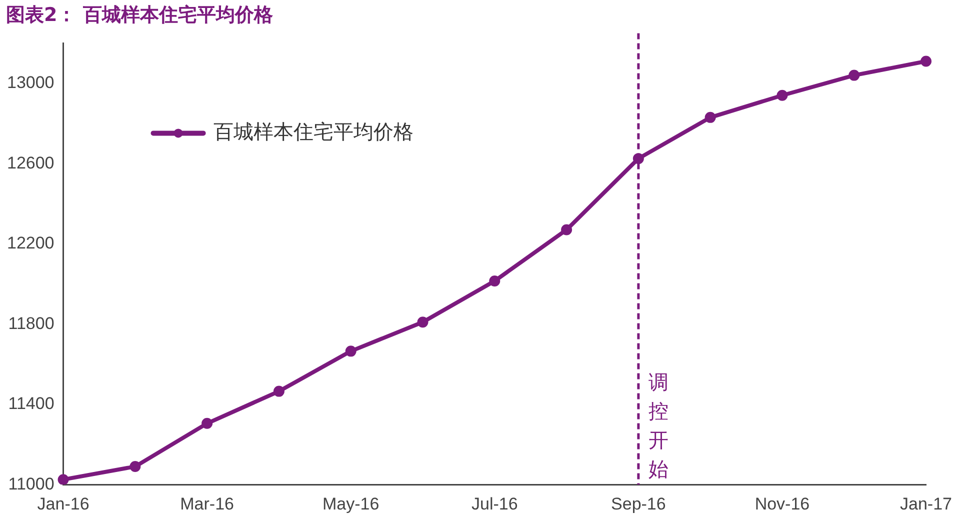 Image resolution: width=956 pixels, height=519 pixels. I want to click on x-tick-label: Jan-16, so click(63, 504).